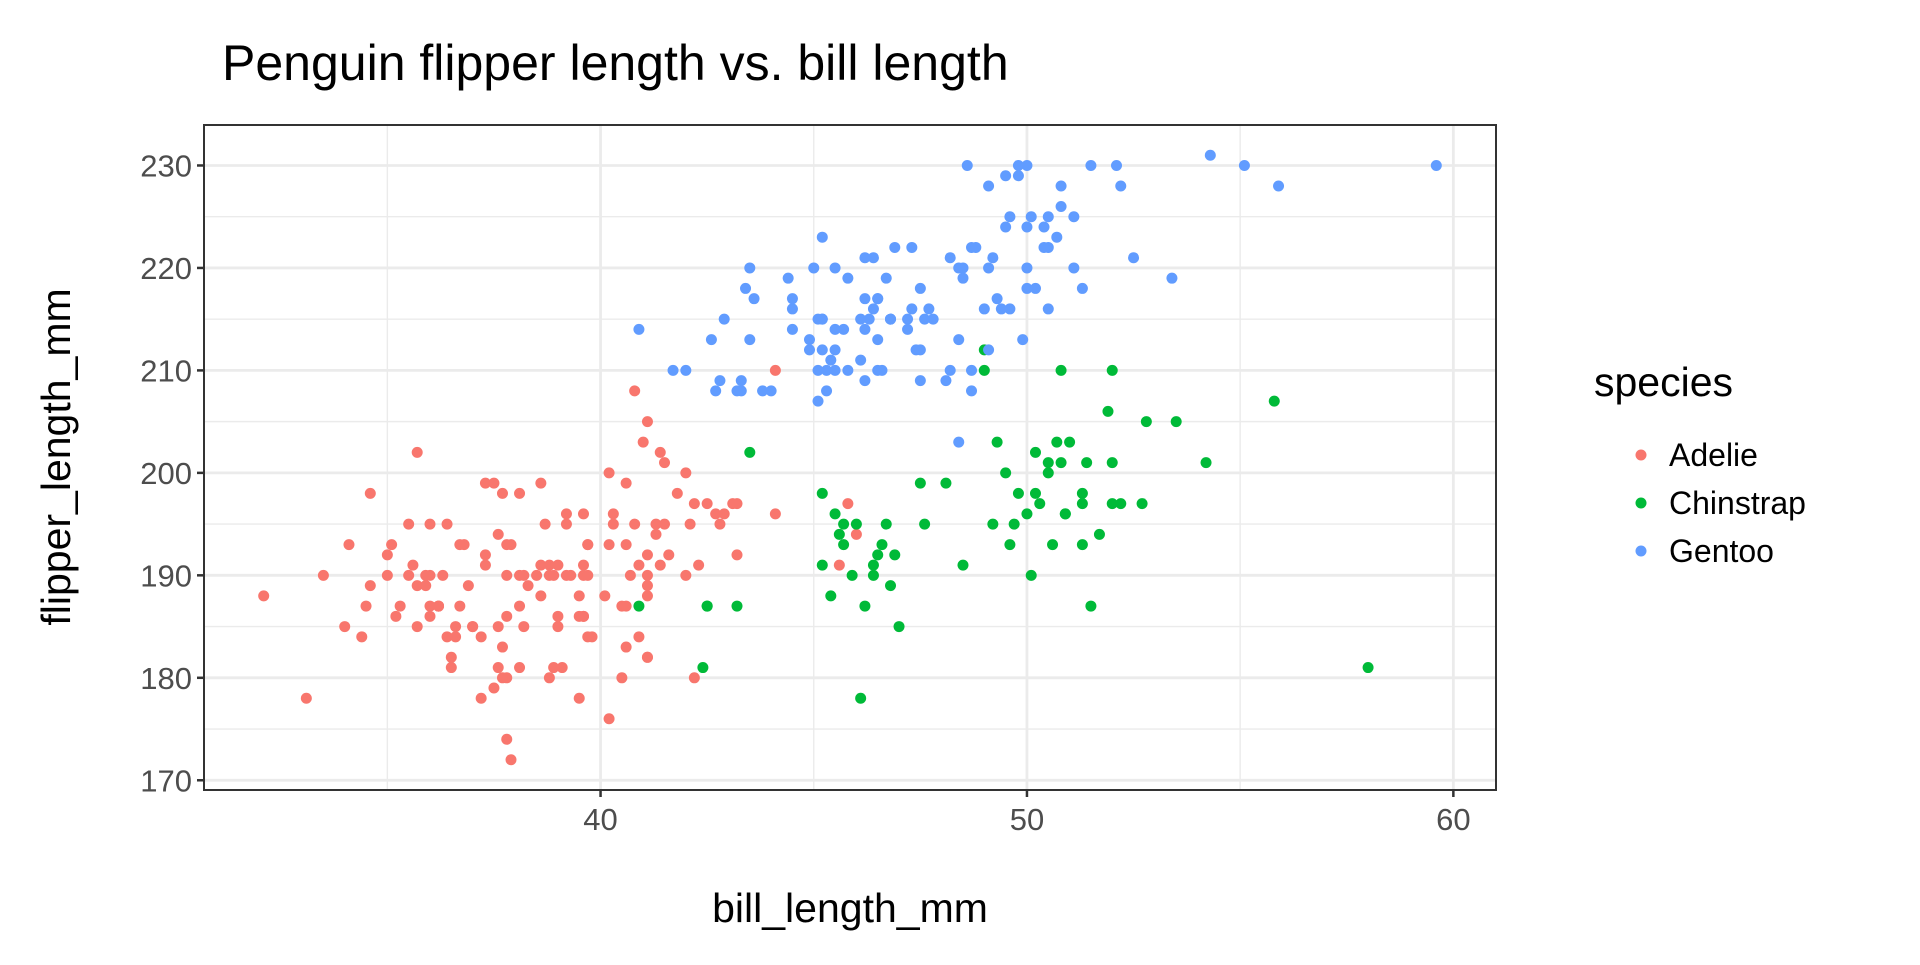 This screenshot has width=1920, height=965. Describe the element at coordinates (166, 473) in the screenshot. I see `y-tick-label: 200` at that location.